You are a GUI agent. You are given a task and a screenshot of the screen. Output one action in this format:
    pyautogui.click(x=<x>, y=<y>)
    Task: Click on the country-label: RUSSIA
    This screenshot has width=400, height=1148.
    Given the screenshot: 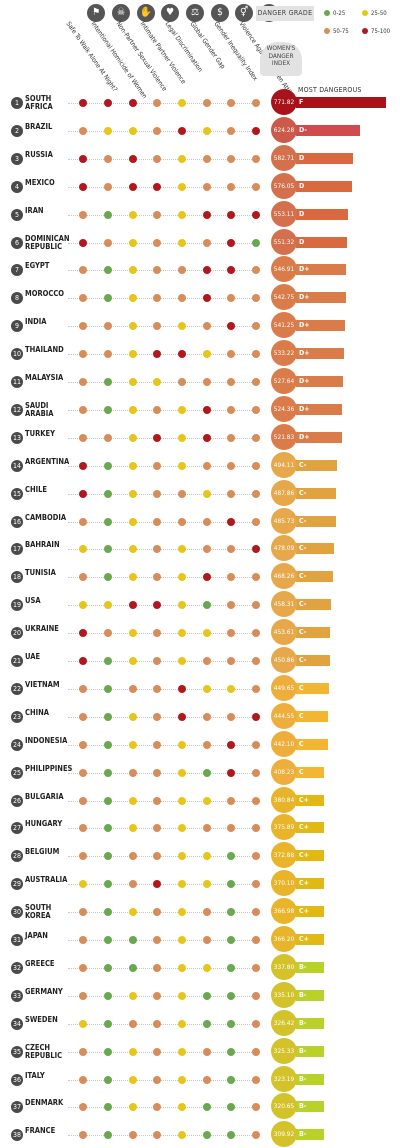 What is the action you would take?
    pyautogui.click(x=39, y=154)
    